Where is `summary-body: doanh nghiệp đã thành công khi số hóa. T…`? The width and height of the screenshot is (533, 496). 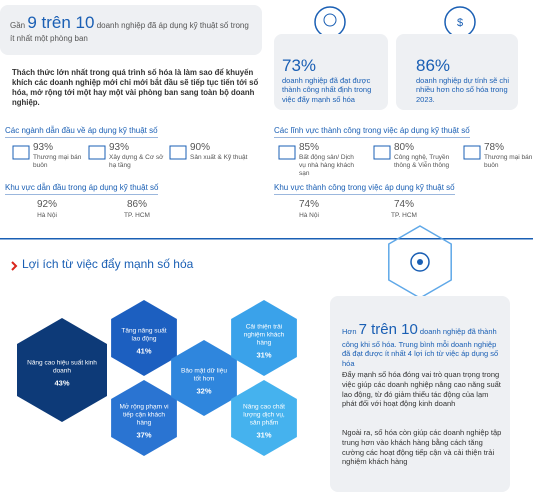
summary-body: doanh nghiệp đã thành công khi số hóa. T… is located at coordinates (420, 347).